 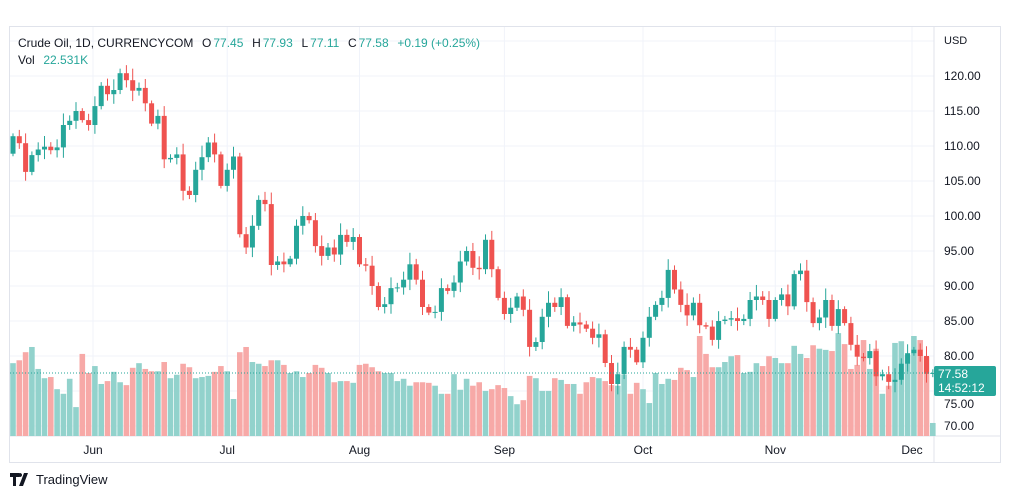 I want to click on price-tick-label: 120.00, so click(x=962, y=76).